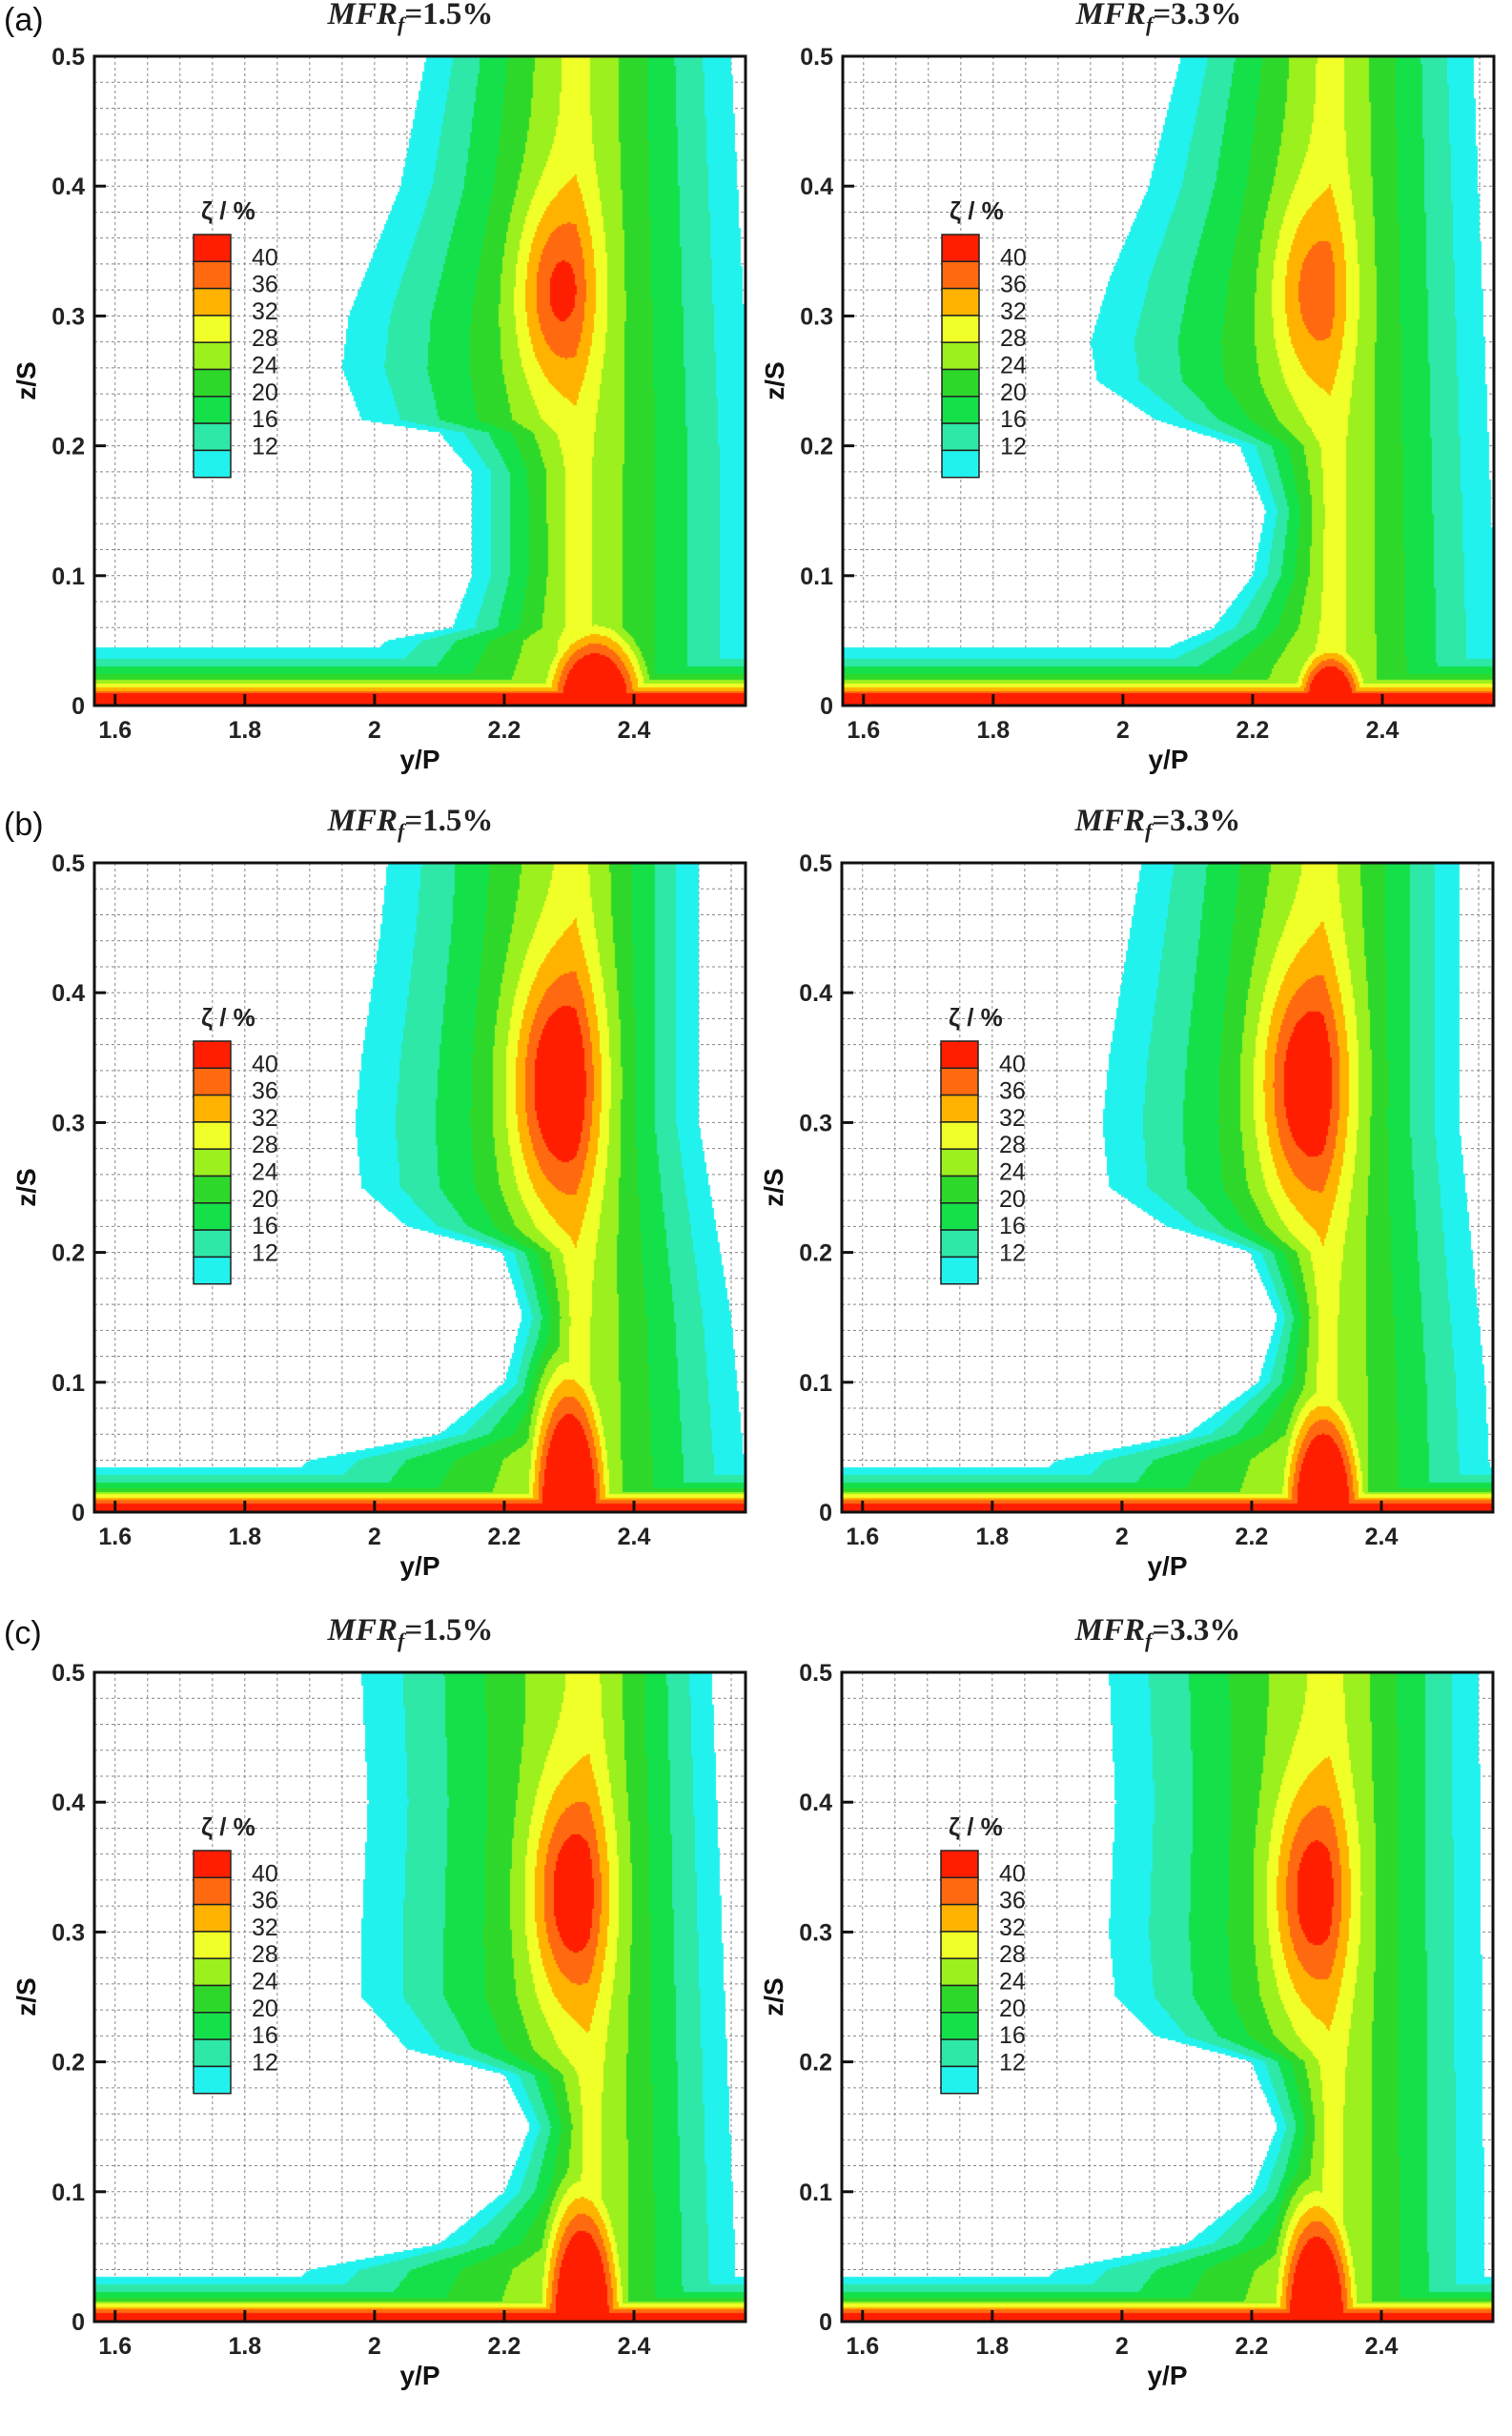 Image resolution: width=1512 pixels, height=2436 pixels. Describe the element at coordinates (815, 1803) in the screenshot. I see `y-tick-label: 0.4` at that location.